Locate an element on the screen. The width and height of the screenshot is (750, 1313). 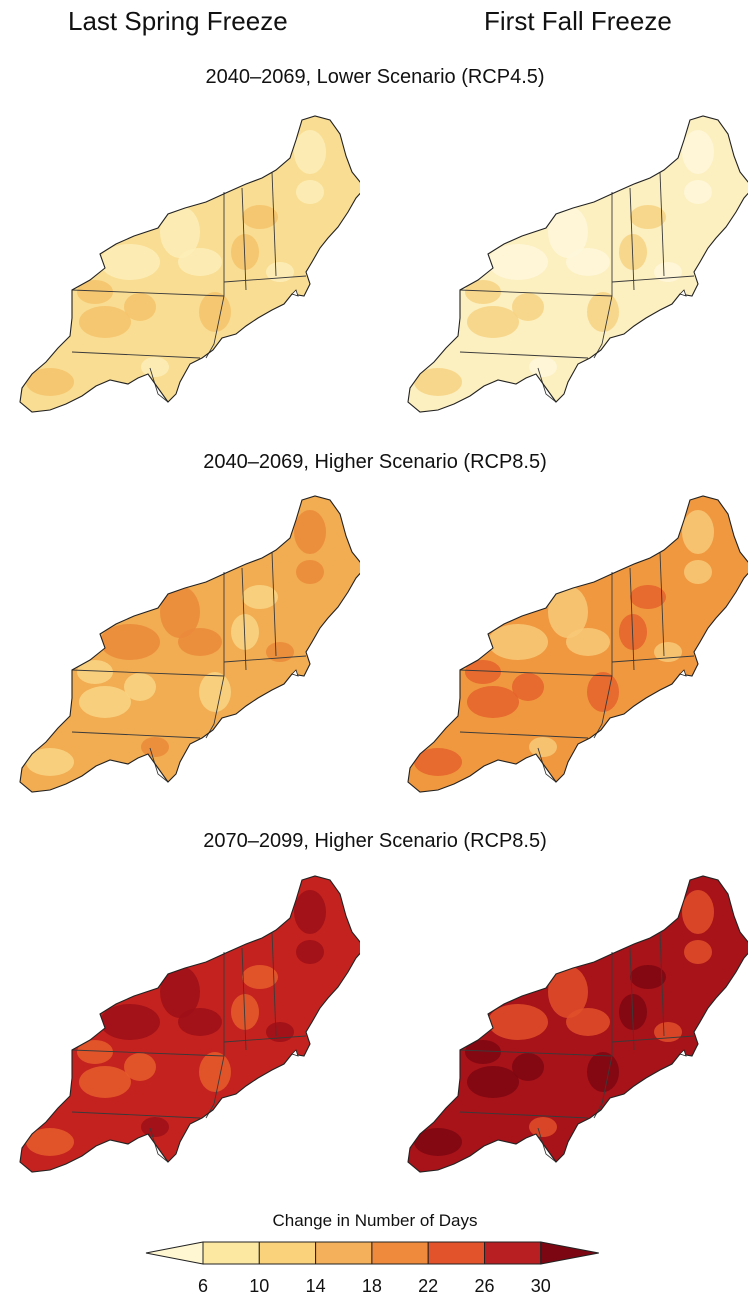
legend-tick-label: 10 is located at coordinates (259, 1286).